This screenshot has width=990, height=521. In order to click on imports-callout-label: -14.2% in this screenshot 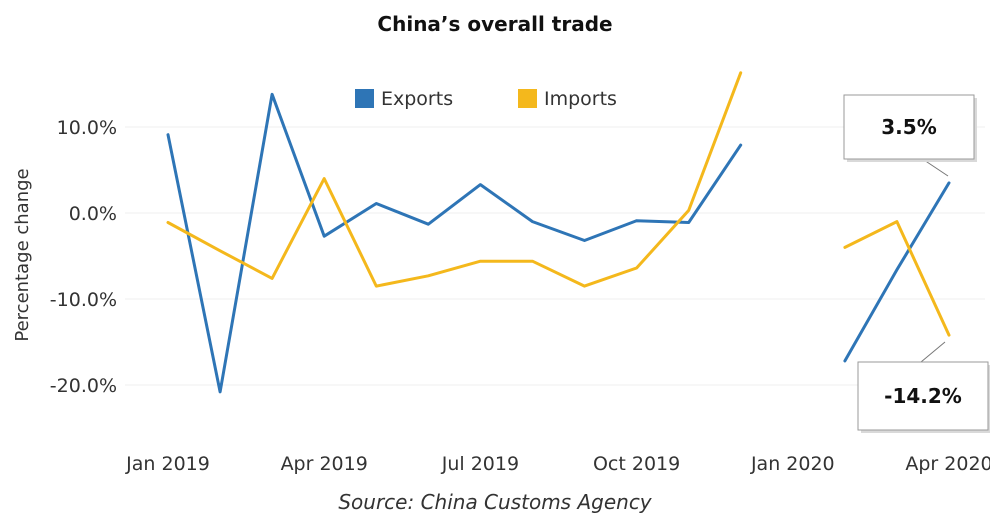, I will do `click(923, 396)`.